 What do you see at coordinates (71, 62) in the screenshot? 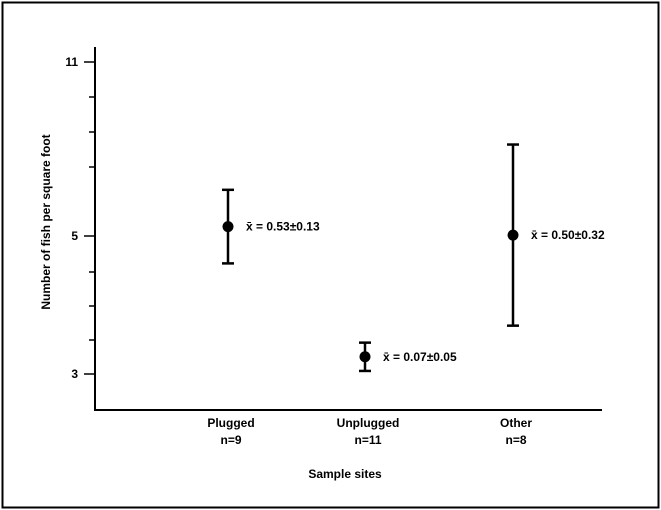
I see `y-tick-label-0: 11` at bounding box center [71, 62].